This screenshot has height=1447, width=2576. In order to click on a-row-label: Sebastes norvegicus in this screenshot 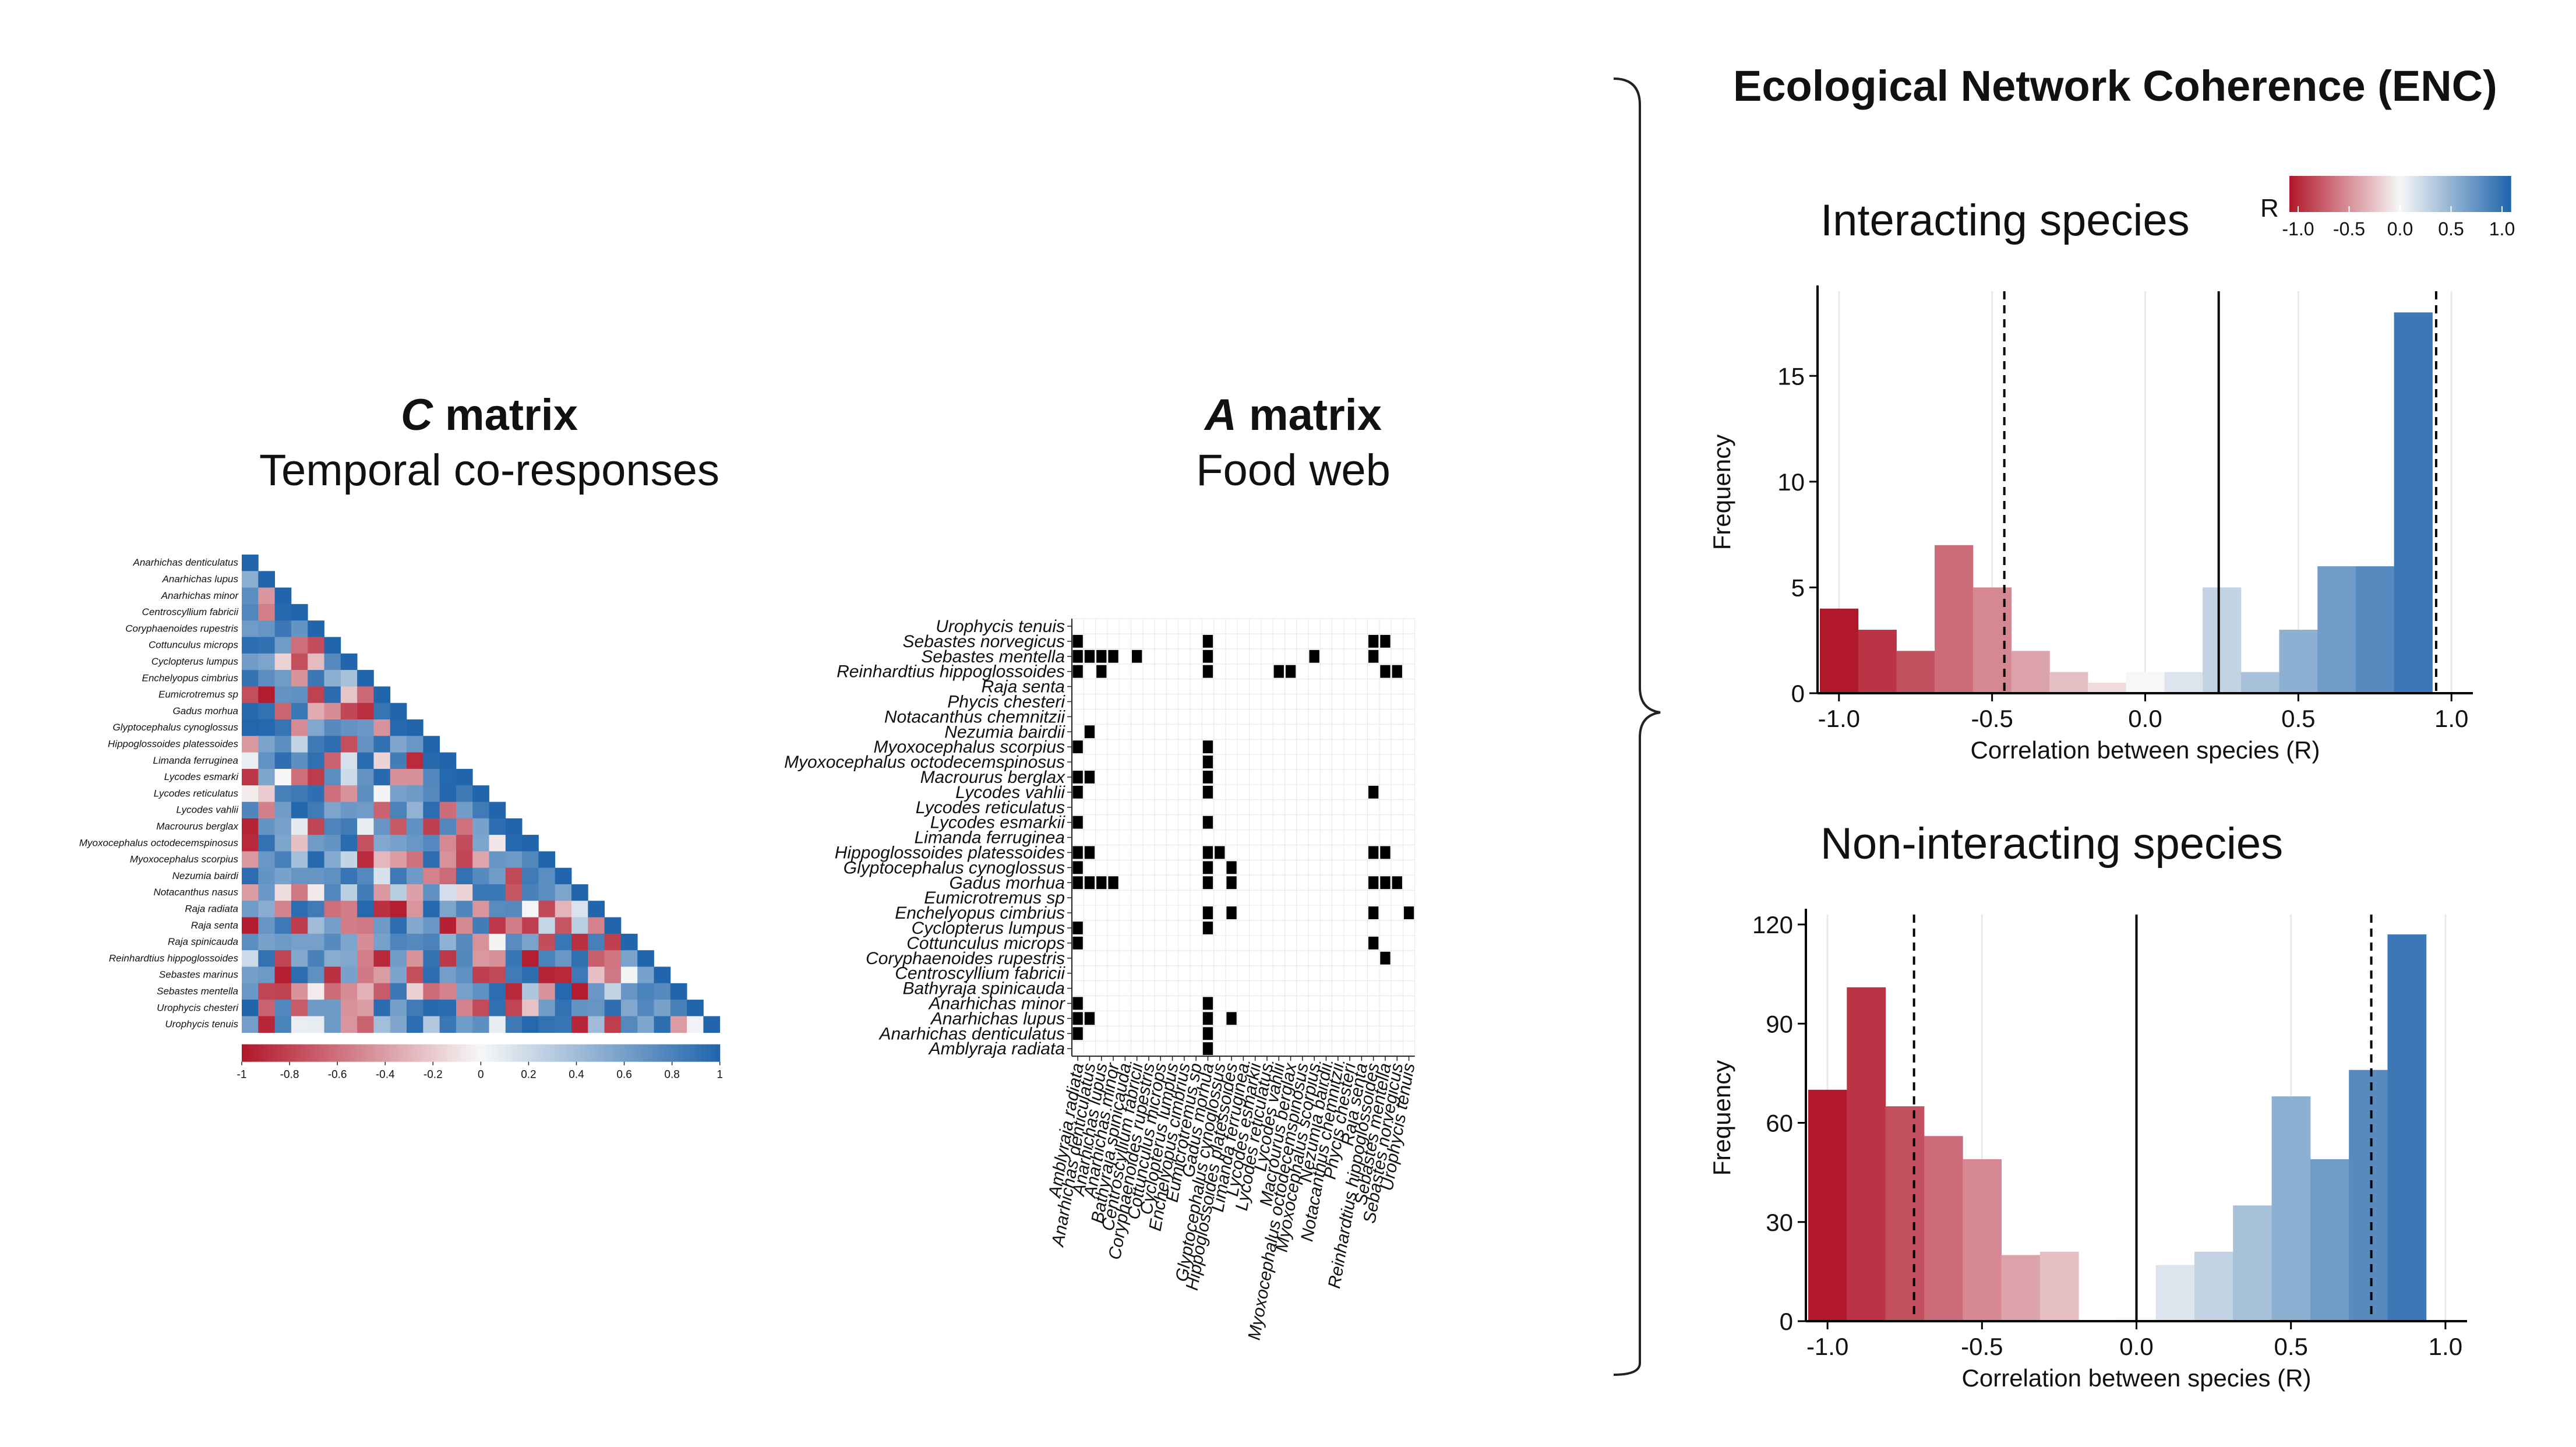, I will do `click(984, 642)`.